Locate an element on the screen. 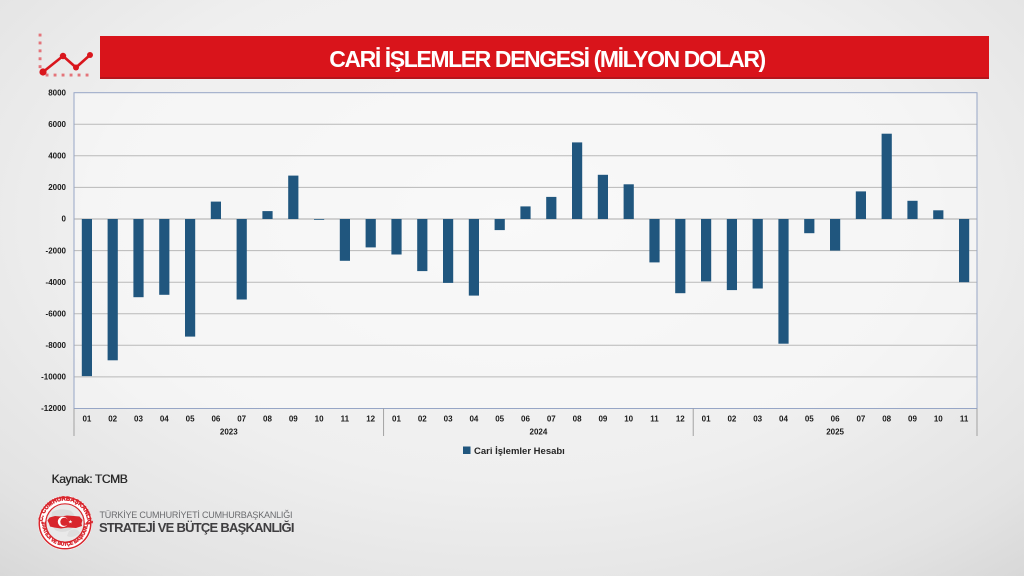 The width and height of the screenshot is (1024, 576). svg-text: 2025 is located at coordinates (835, 432).